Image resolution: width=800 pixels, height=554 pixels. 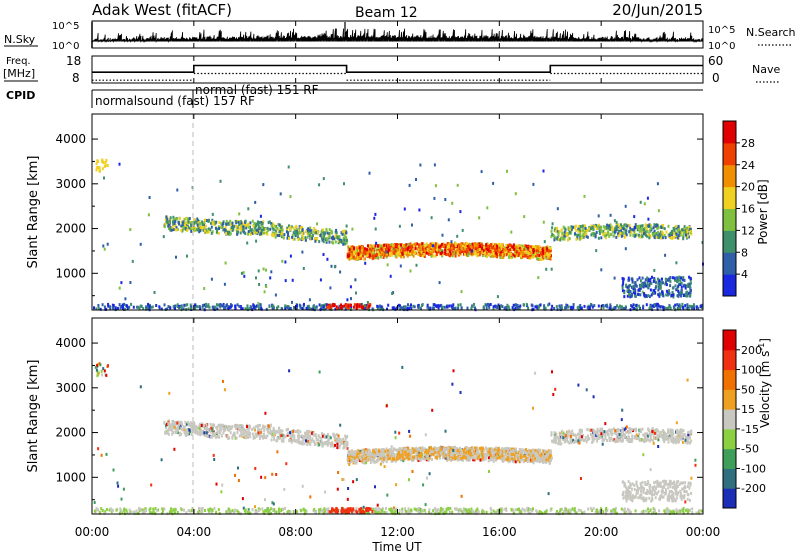 What do you see at coordinates (729, 285) in the screenshot?
I see `colorbar-cell` at bounding box center [729, 285].